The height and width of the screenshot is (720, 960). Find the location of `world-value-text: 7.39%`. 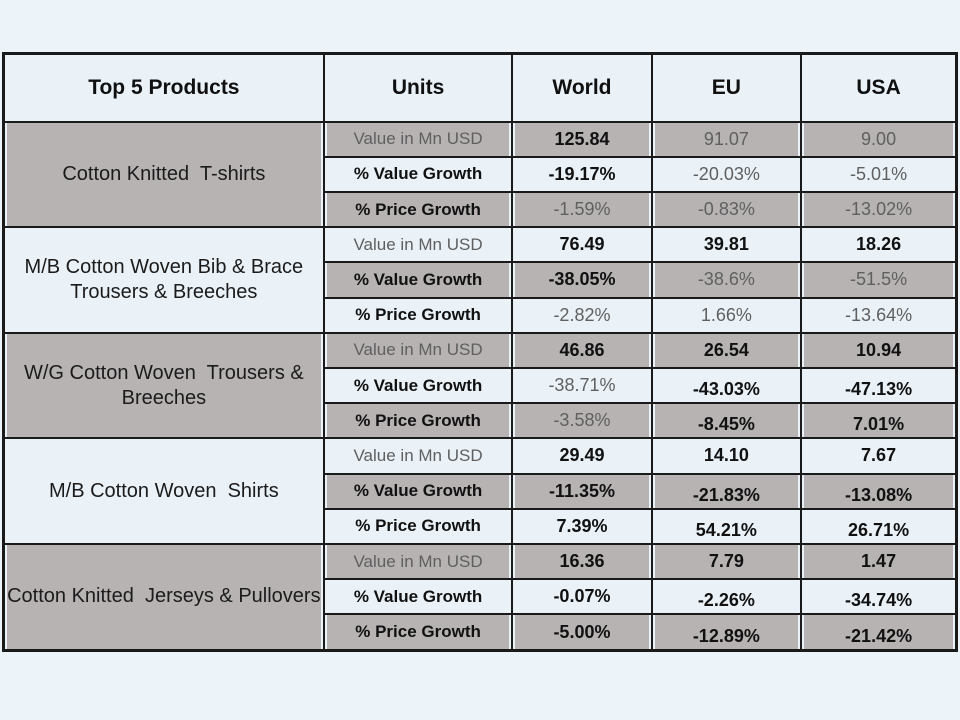

world-value-text: 7.39% is located at coordinates (582, 525).